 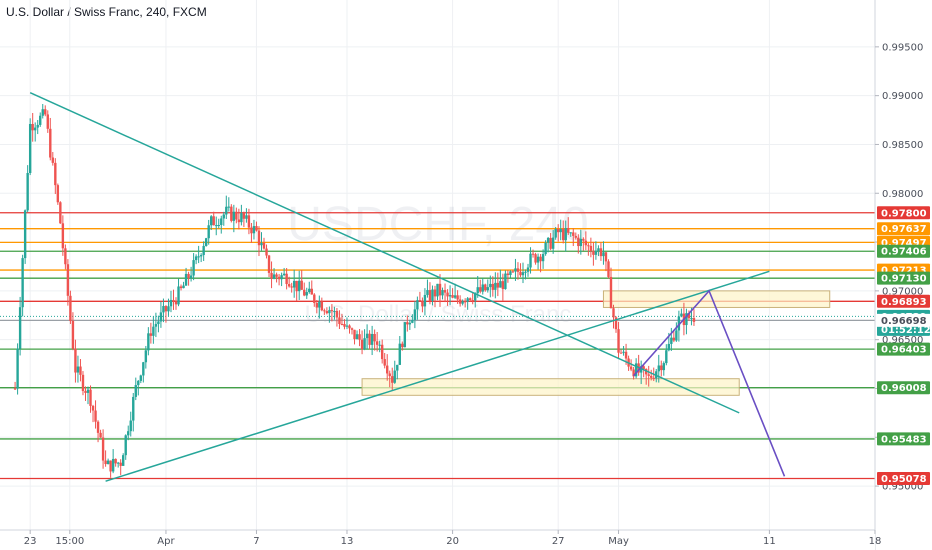 What do you see at coordinates (904, 229) in the screenshot?
I see `level-badge-label: 0.97637` at bounding box center [904, 229].